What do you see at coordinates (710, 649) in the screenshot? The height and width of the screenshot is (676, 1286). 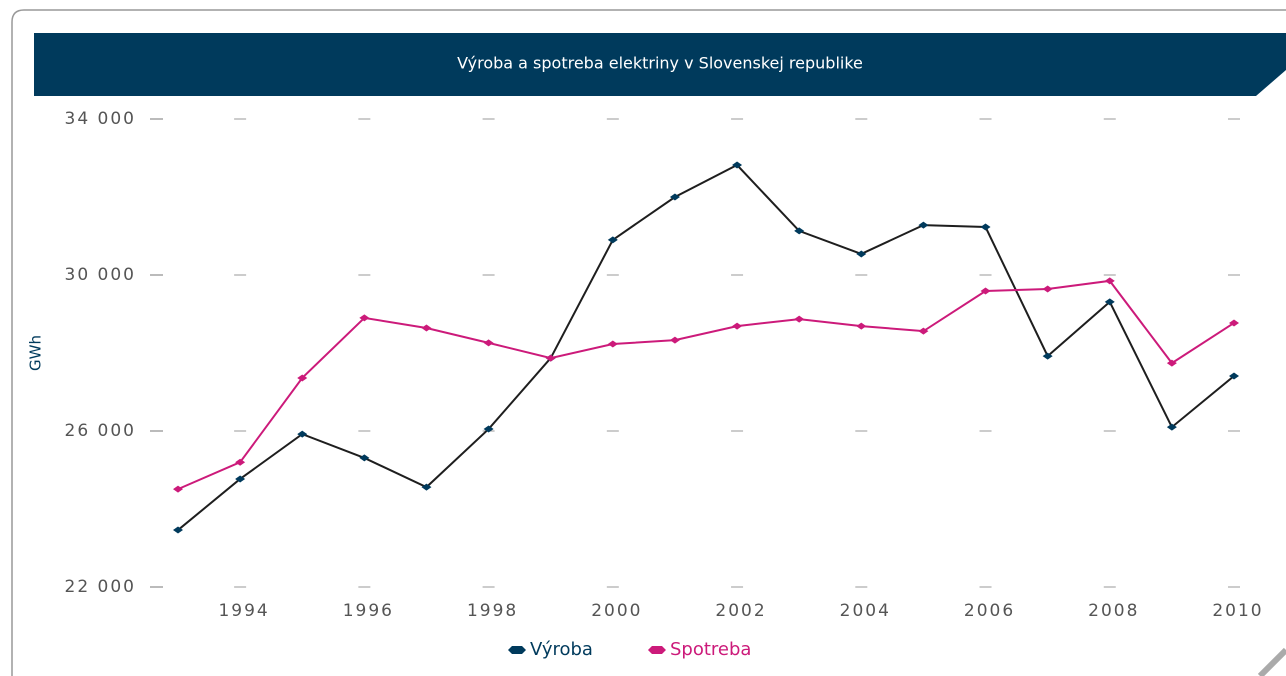 I see `legend-label: Spotreba` at bounding box center [710, 649].